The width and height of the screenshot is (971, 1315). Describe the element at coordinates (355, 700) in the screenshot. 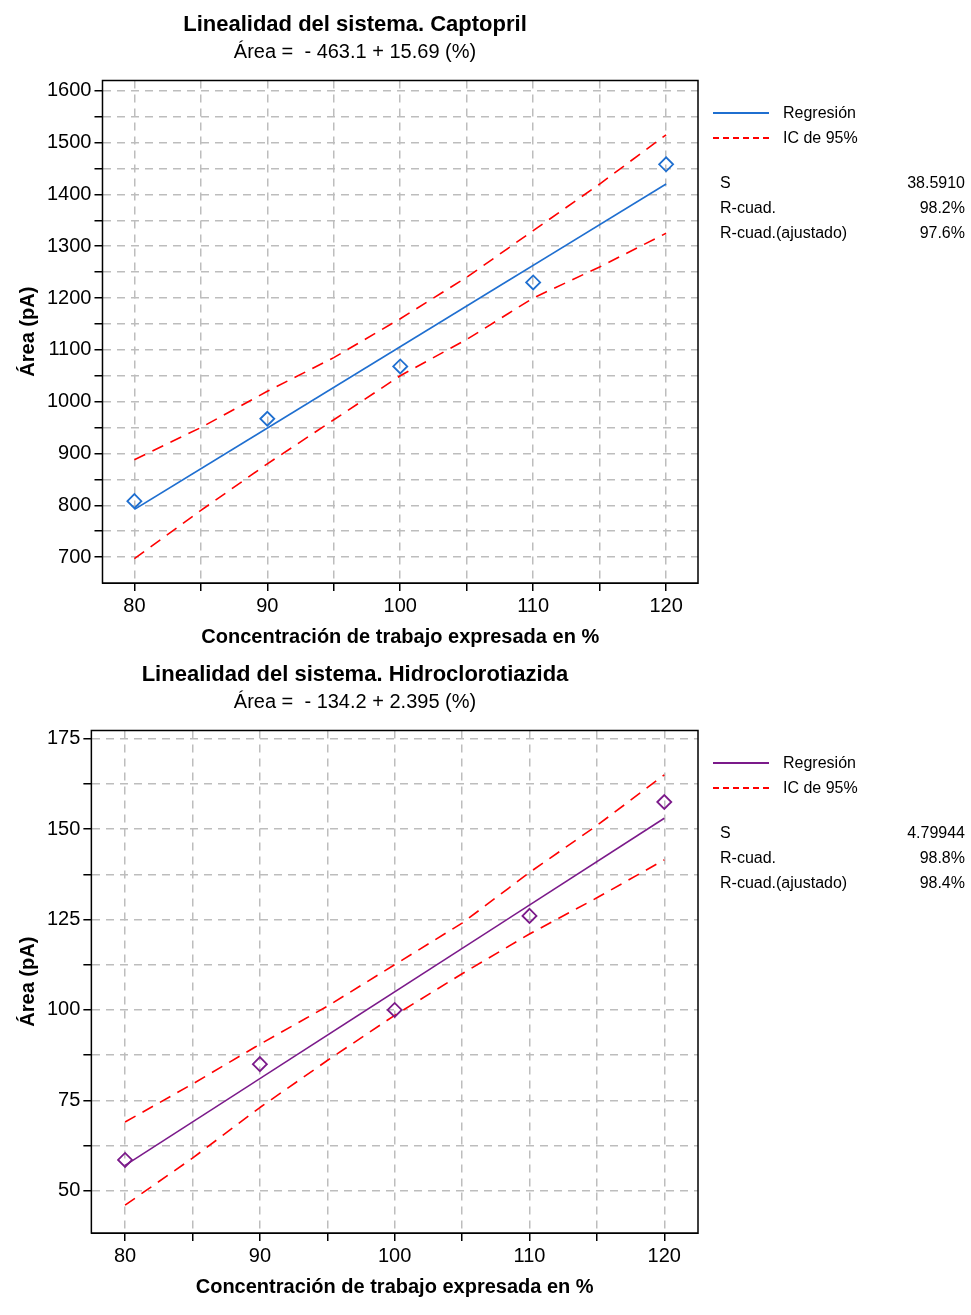

I see `chart-subtitle: Área = - 134.2 + 2.395 (%)` at that location.